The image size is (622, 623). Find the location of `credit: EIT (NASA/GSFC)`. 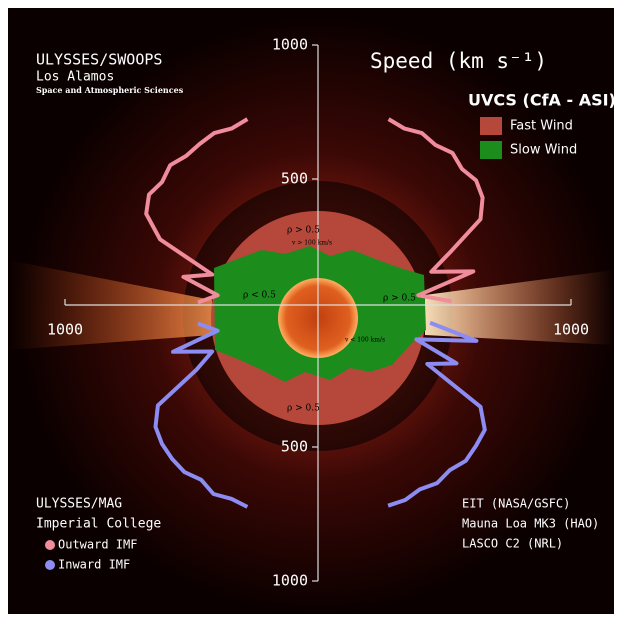

credit: EIT (NASA/GSFC) is located at coordinates (516, 504).